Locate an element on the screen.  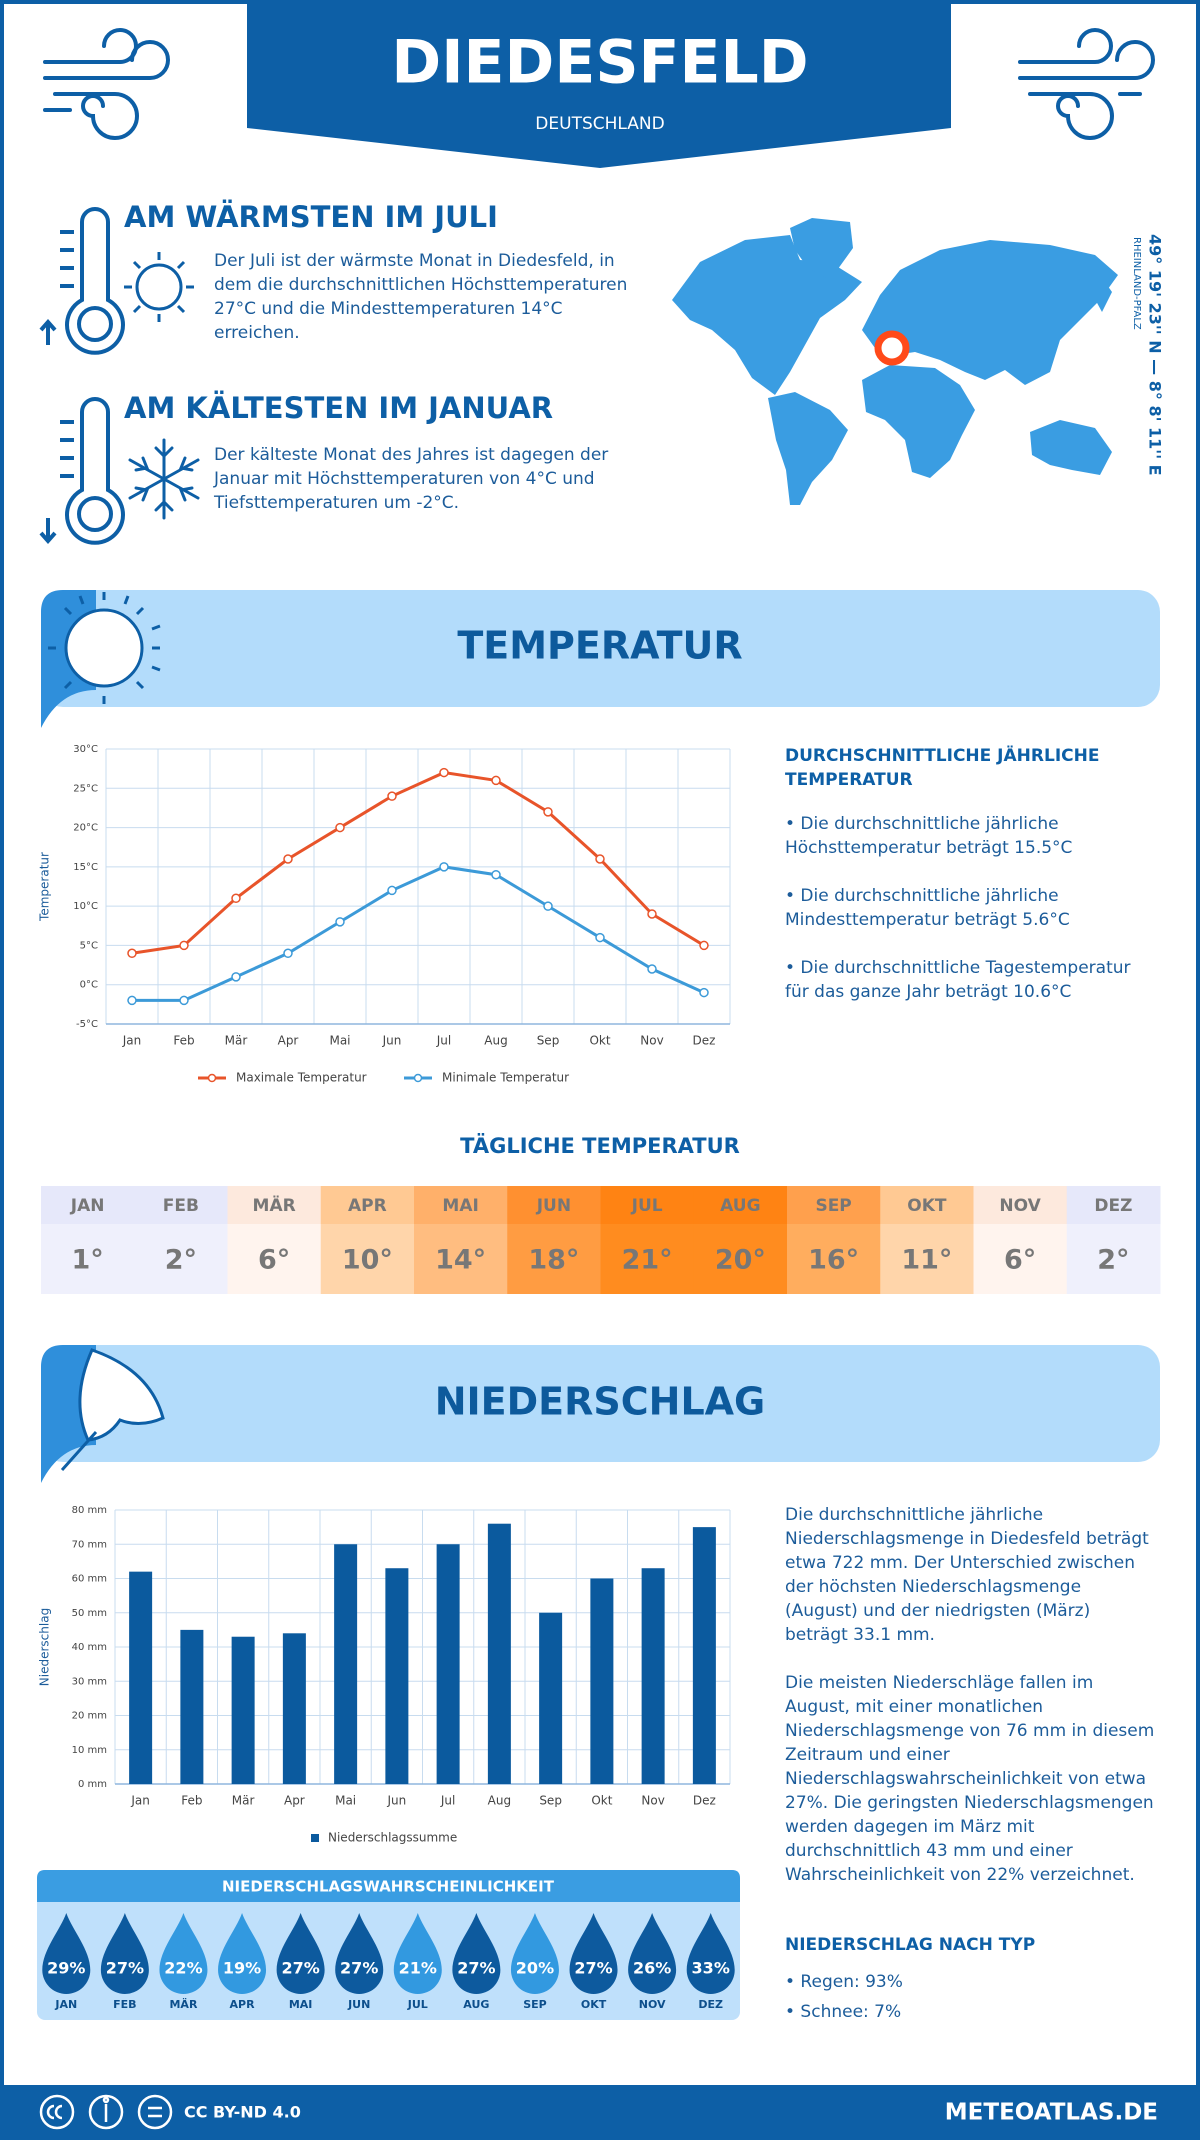
month-label: NOV is located at coordinates (1020, 1206).